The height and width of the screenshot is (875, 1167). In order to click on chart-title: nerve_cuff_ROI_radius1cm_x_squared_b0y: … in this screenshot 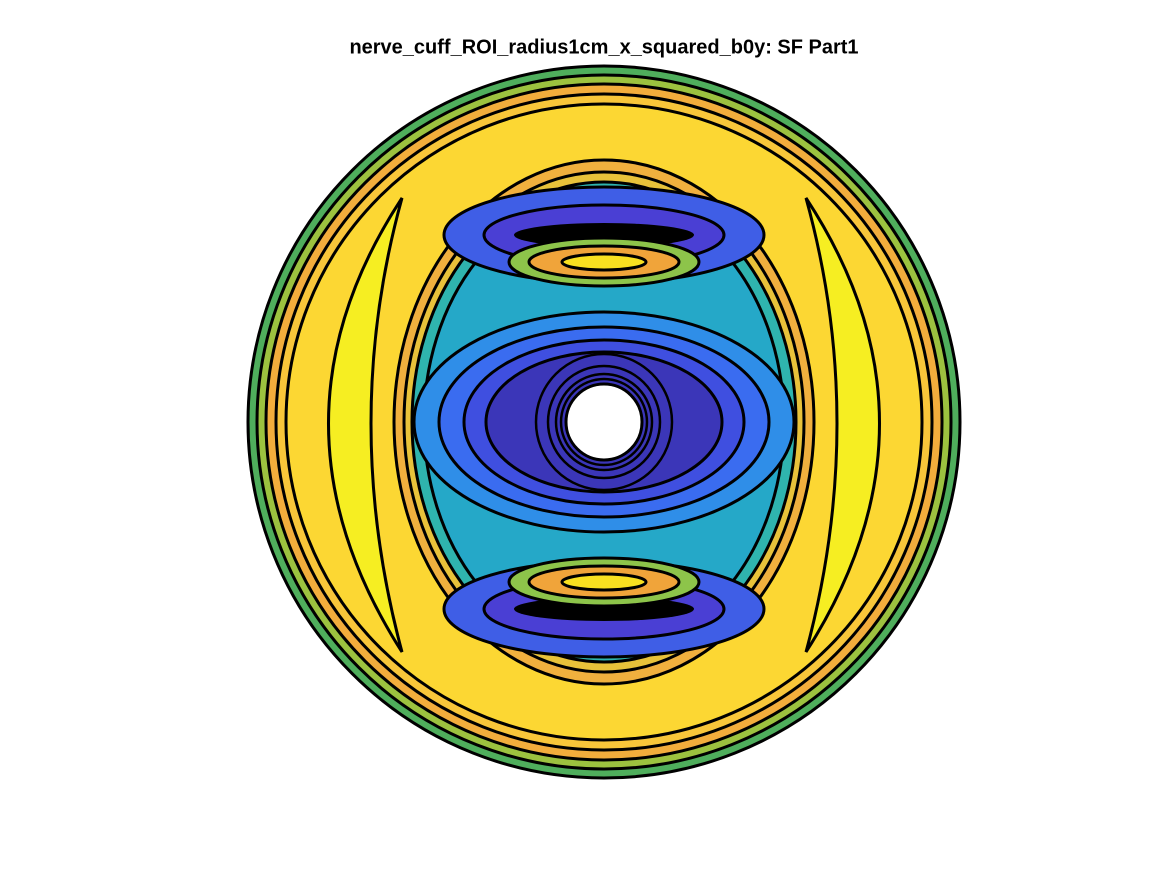, I will do `click(603, 47)`.